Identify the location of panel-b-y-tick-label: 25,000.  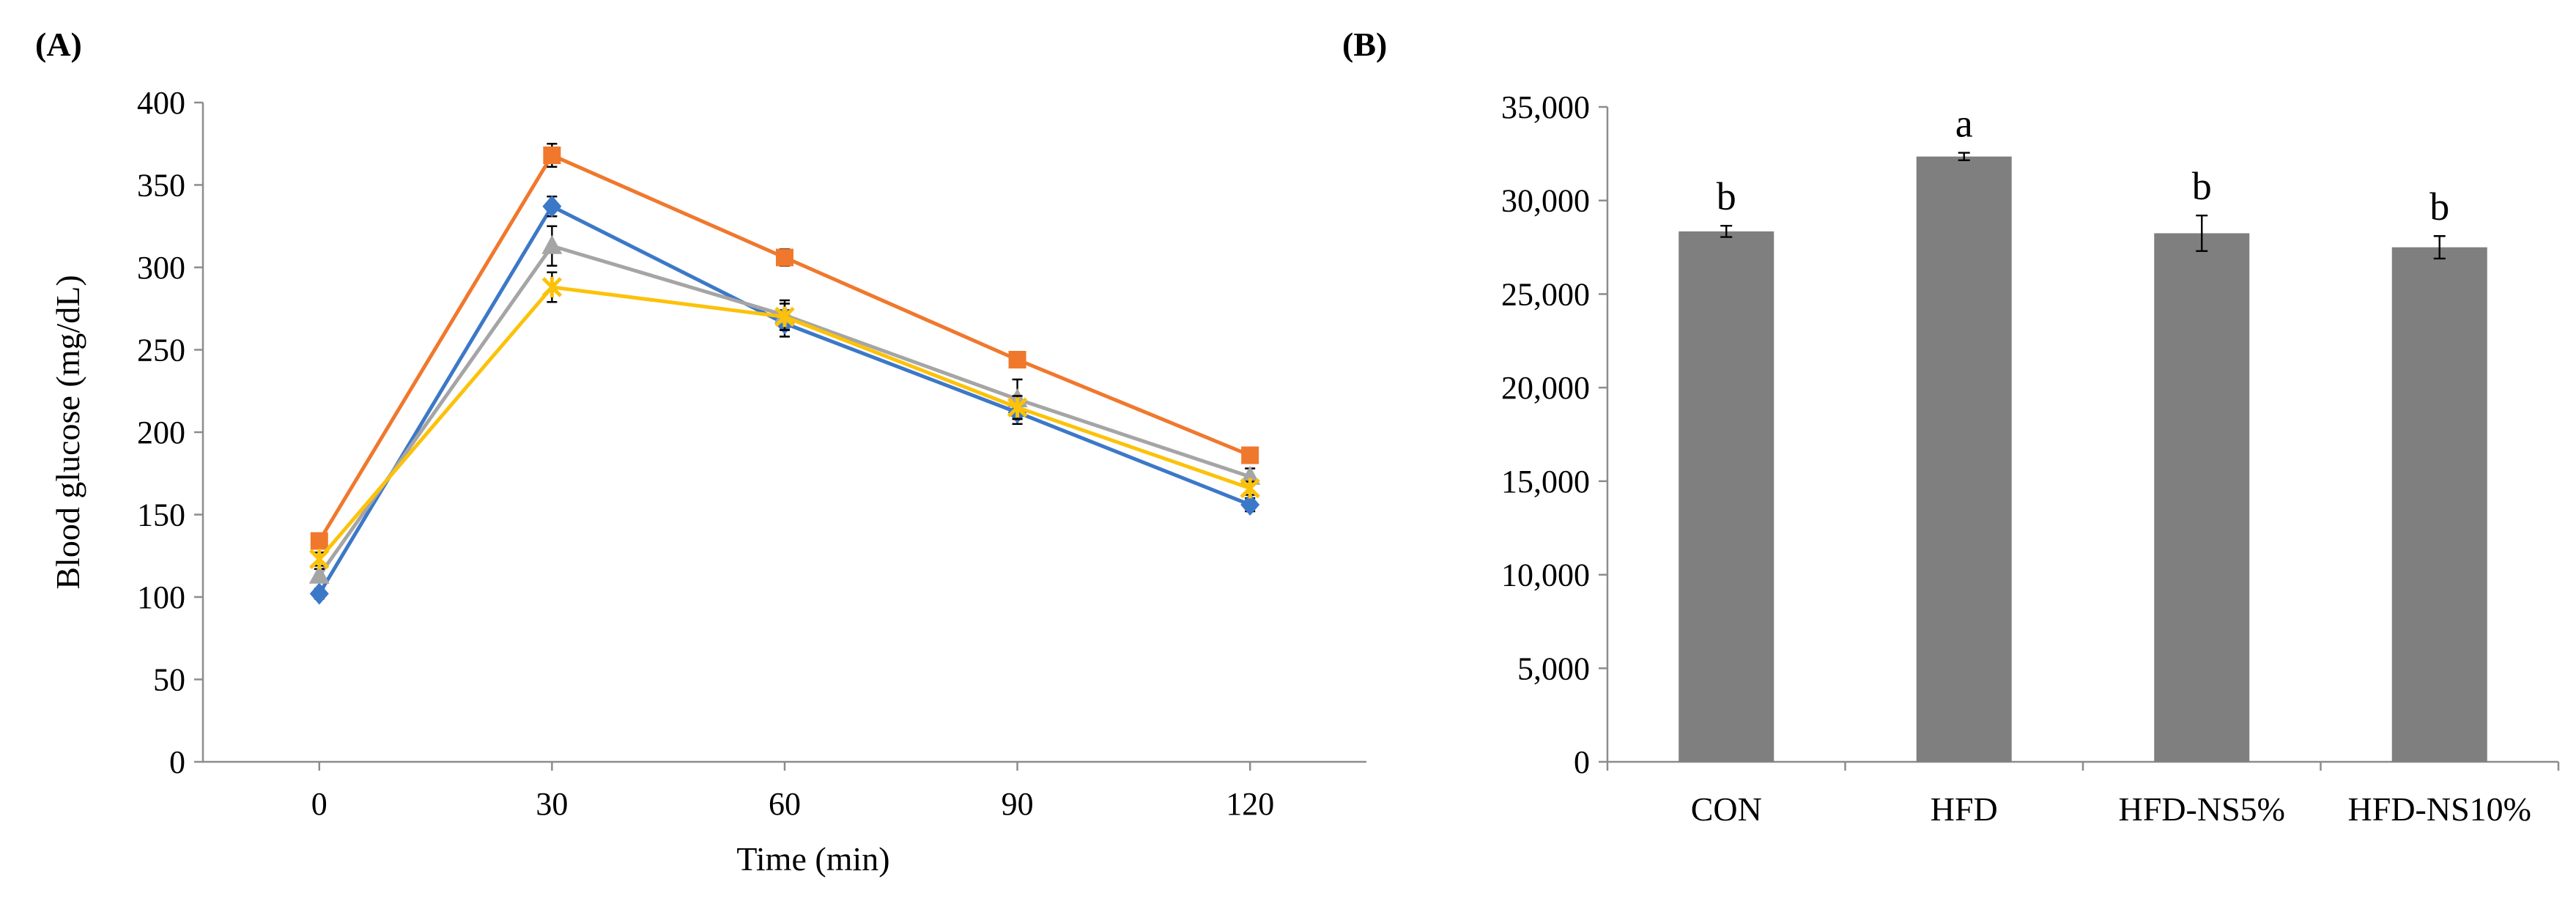
(1545, 294).